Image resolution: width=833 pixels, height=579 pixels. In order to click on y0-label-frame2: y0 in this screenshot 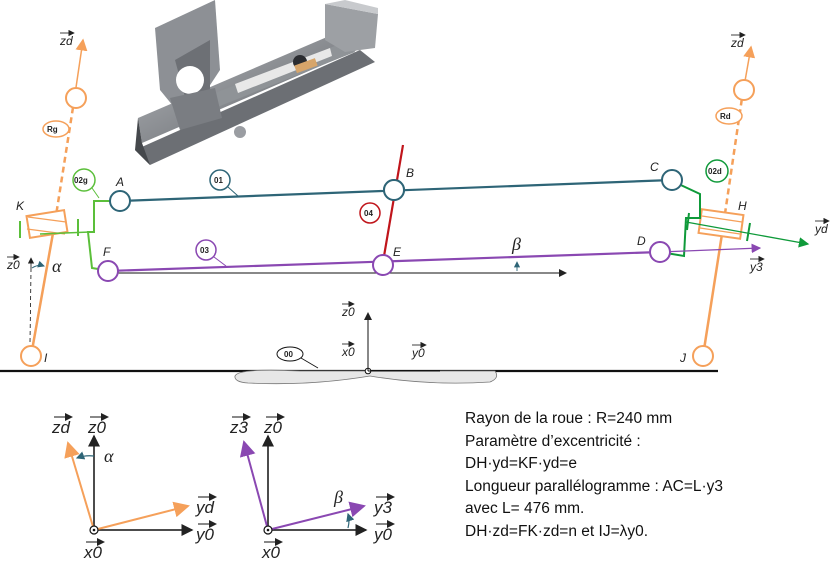, I will do `click(383, 534)`.